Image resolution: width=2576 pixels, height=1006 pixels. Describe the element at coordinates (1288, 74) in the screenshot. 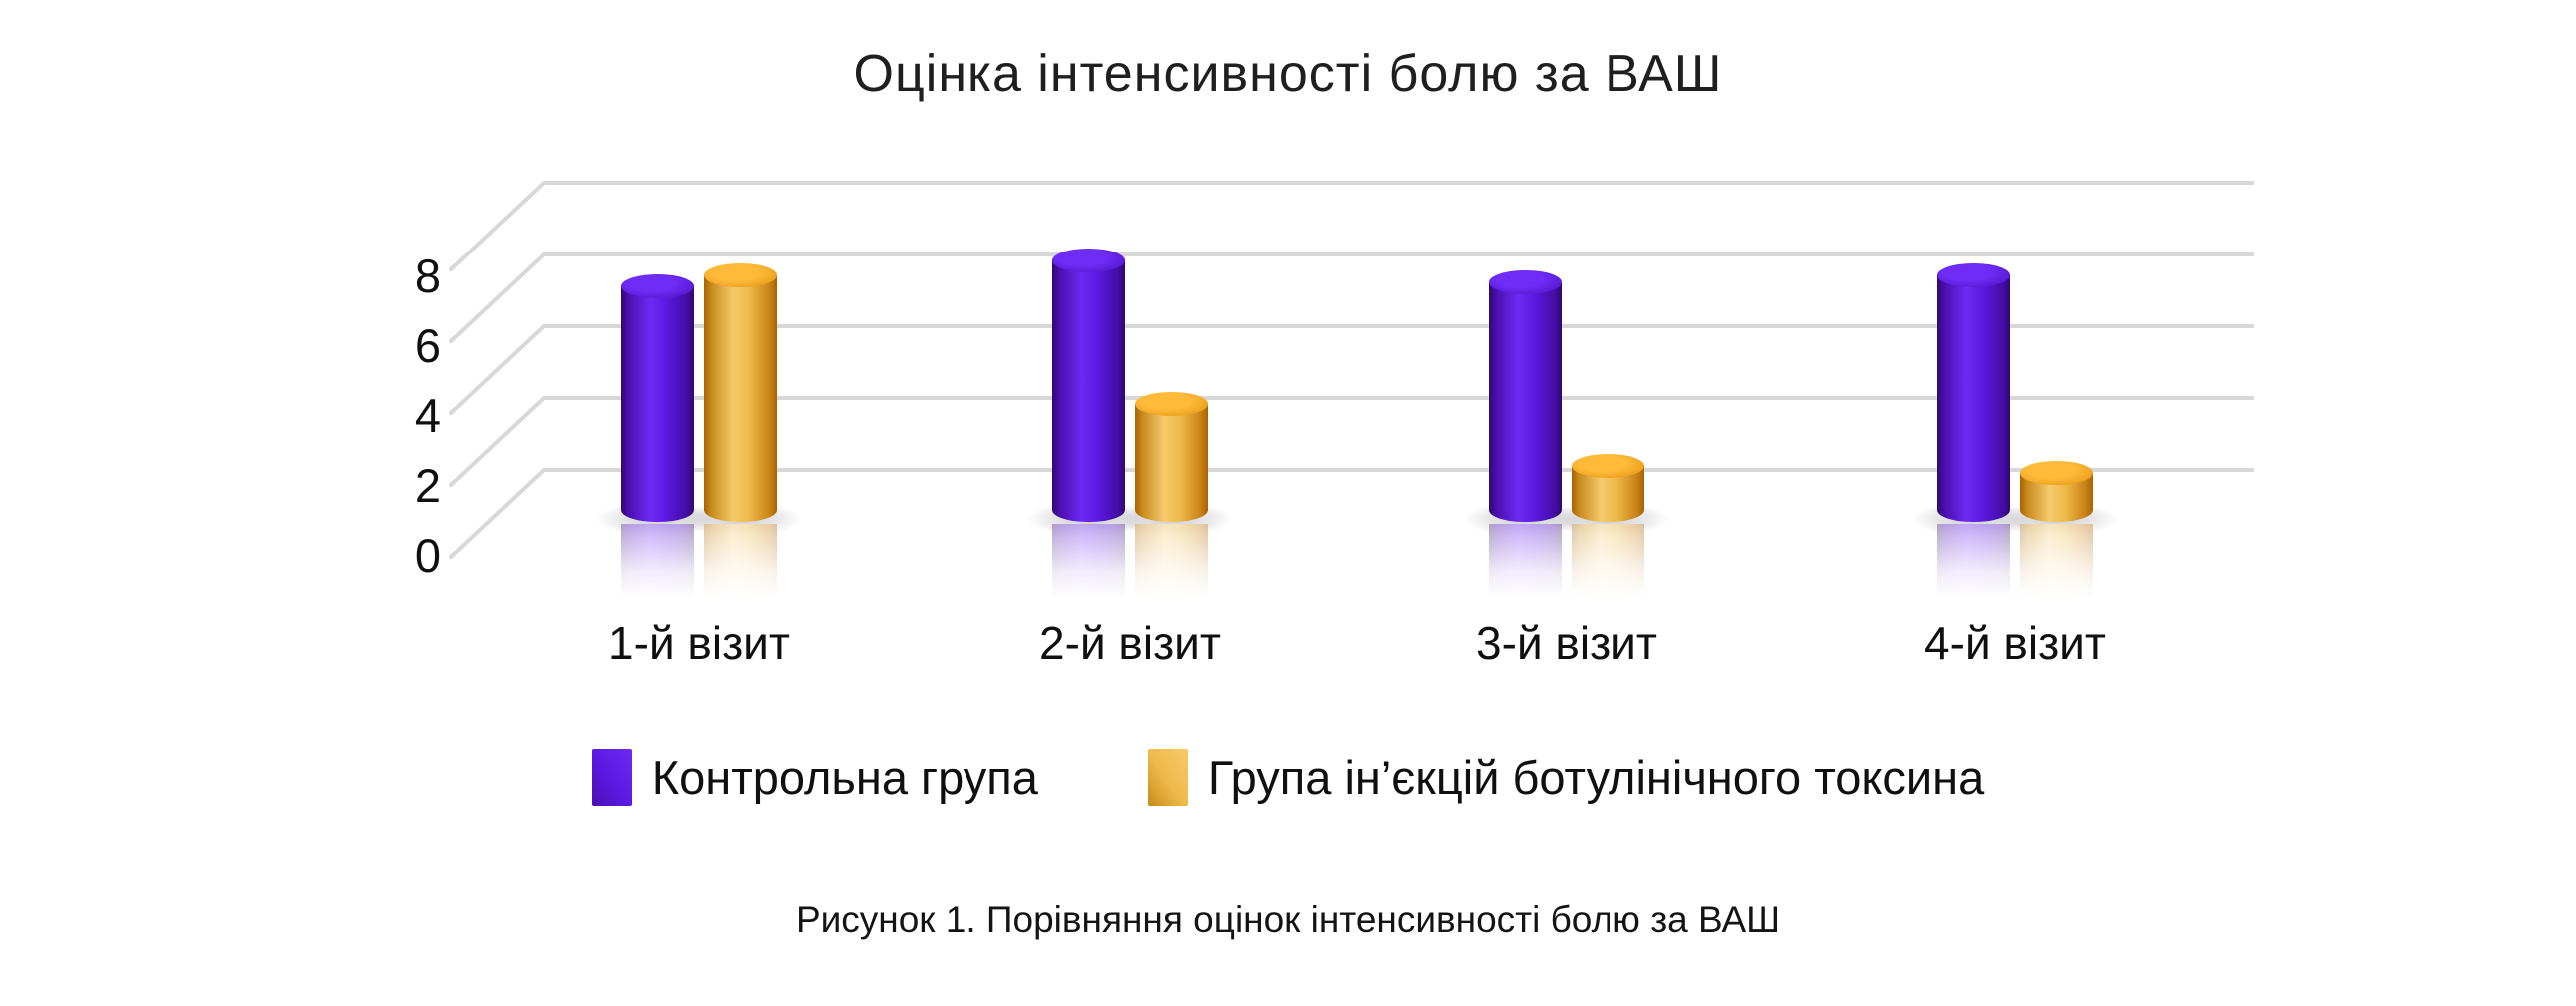

I see `chart-title: Оцінка інтенсивності болю за ВАШ` at that location.